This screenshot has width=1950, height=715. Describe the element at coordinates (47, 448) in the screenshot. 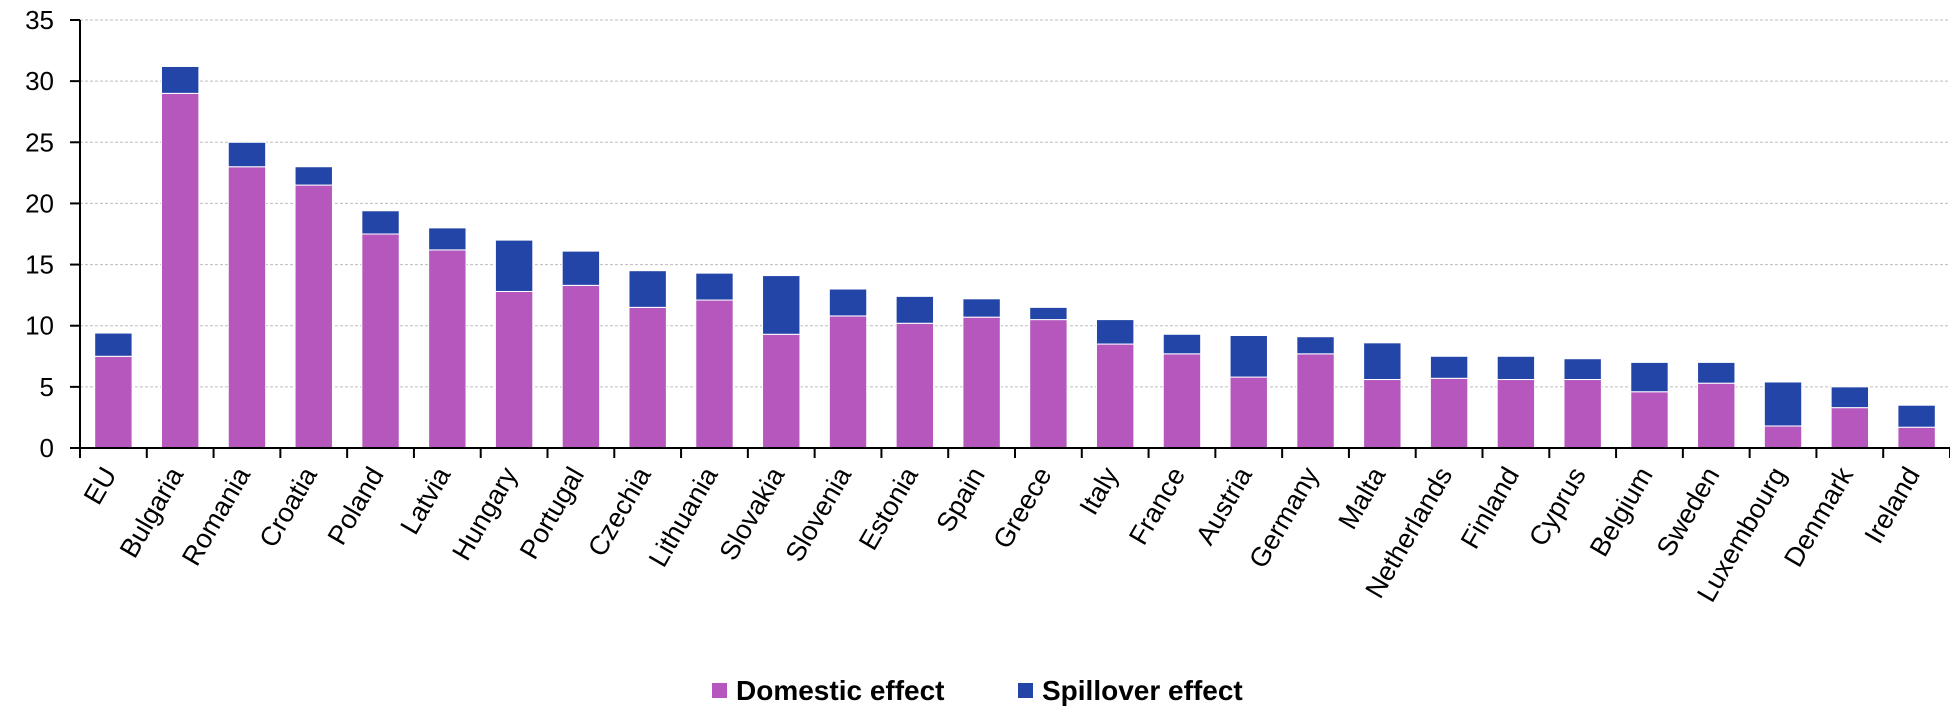

I see `y-tick-label: 0` at that location.